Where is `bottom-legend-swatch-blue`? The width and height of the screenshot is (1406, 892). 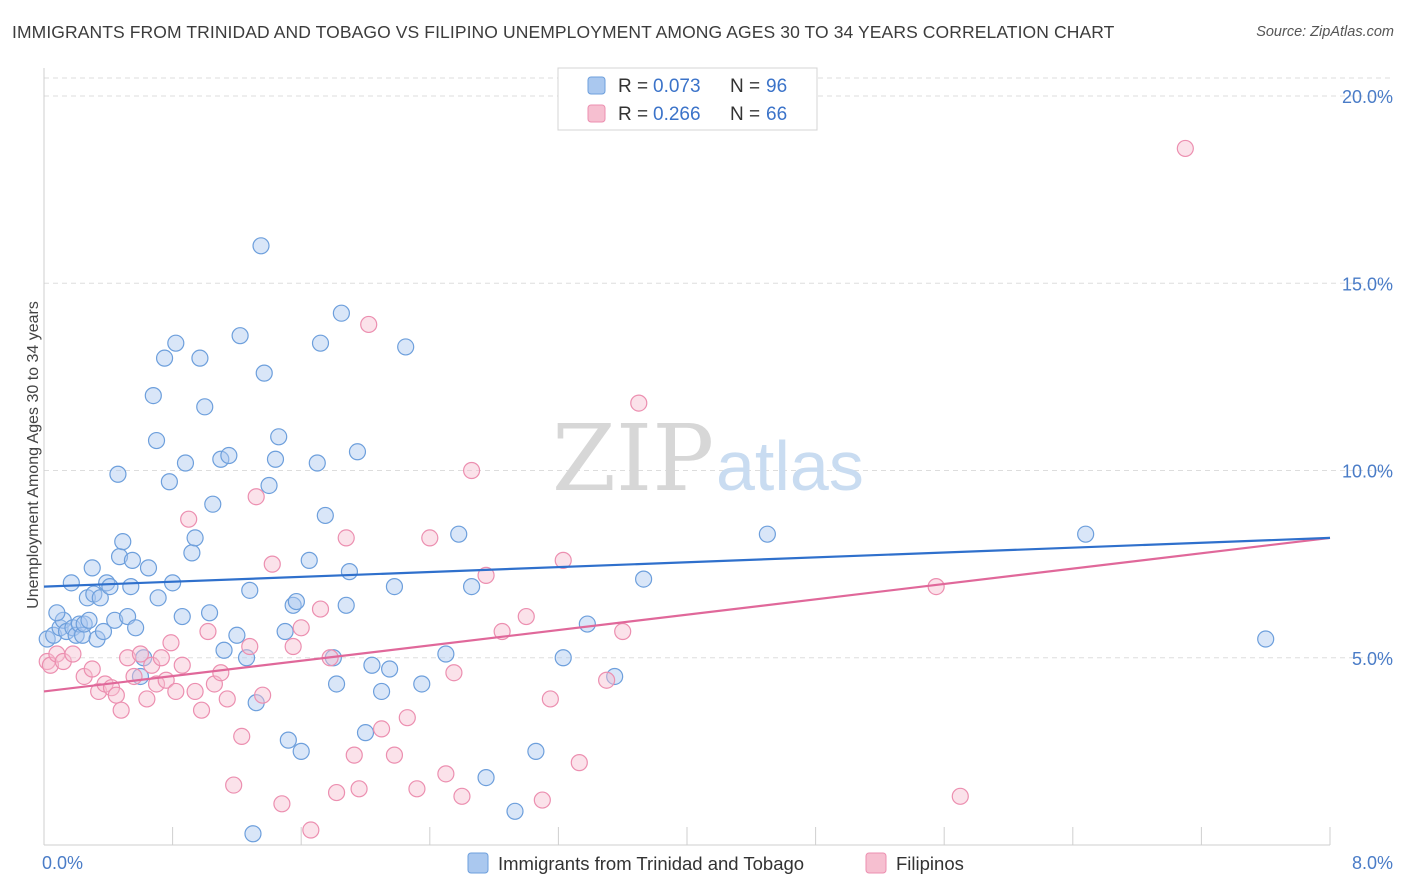
bottom-legend-swatch-blue is located at coordinates (478, 863).